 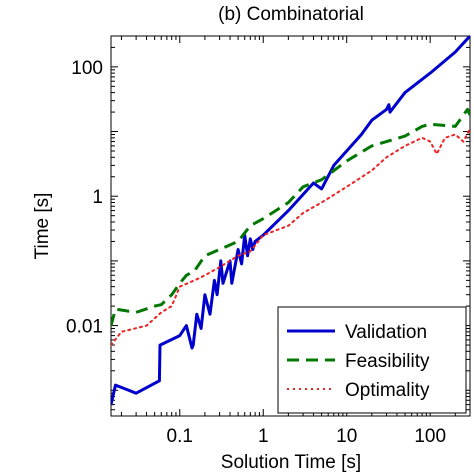 I want to click on x-tick-label: 10, so click(x=346, y=436).